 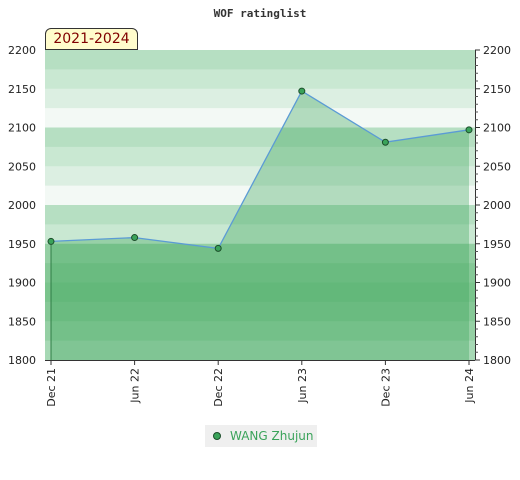 What do you see at coordinates (497, 321) in the screenshot?
I see `y-tick-label-right: 1850` at bounding box center [497, 321].